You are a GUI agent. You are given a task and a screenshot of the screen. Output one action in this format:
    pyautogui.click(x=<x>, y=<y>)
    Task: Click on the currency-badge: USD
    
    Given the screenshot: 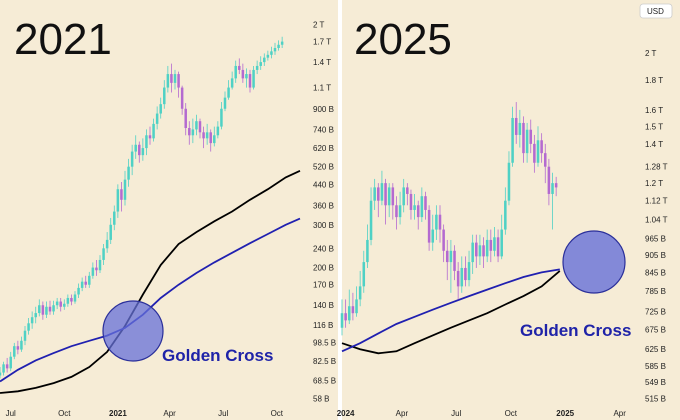 What is the action you would take?
    pyautogui.click(x=656, y=11)
    